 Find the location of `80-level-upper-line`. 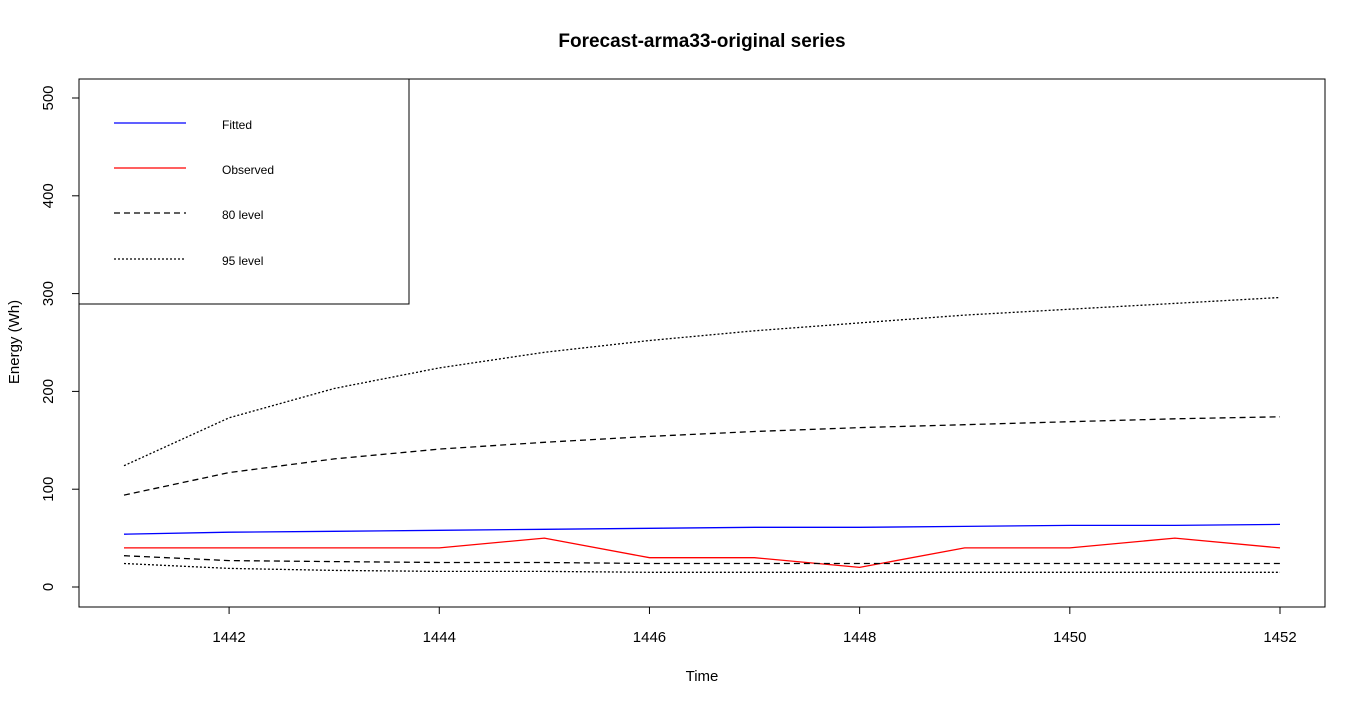

80-level-upper-line is located at coordinates (702, 456).